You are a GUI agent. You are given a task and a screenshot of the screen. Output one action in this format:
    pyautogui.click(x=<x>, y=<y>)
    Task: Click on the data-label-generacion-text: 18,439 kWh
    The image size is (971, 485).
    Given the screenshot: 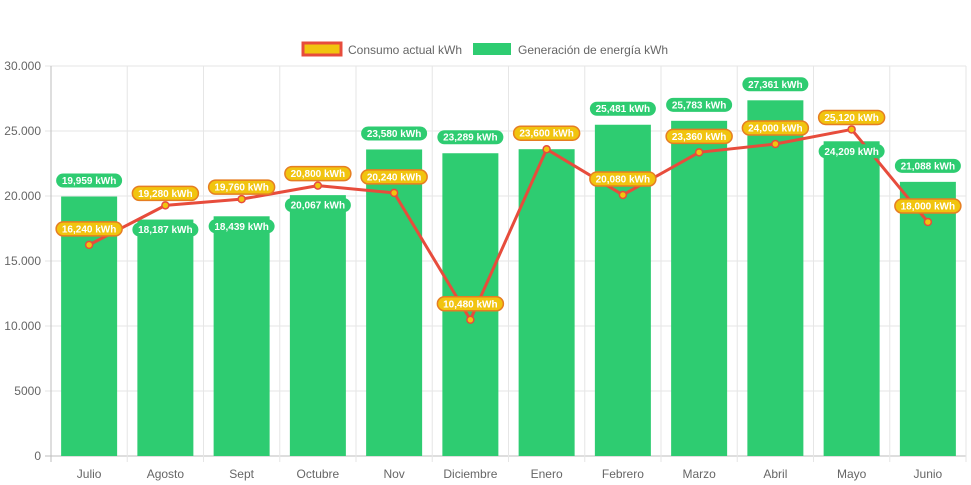 What is the action you would take?
    pyautogui.click(x=241, y=227)
    